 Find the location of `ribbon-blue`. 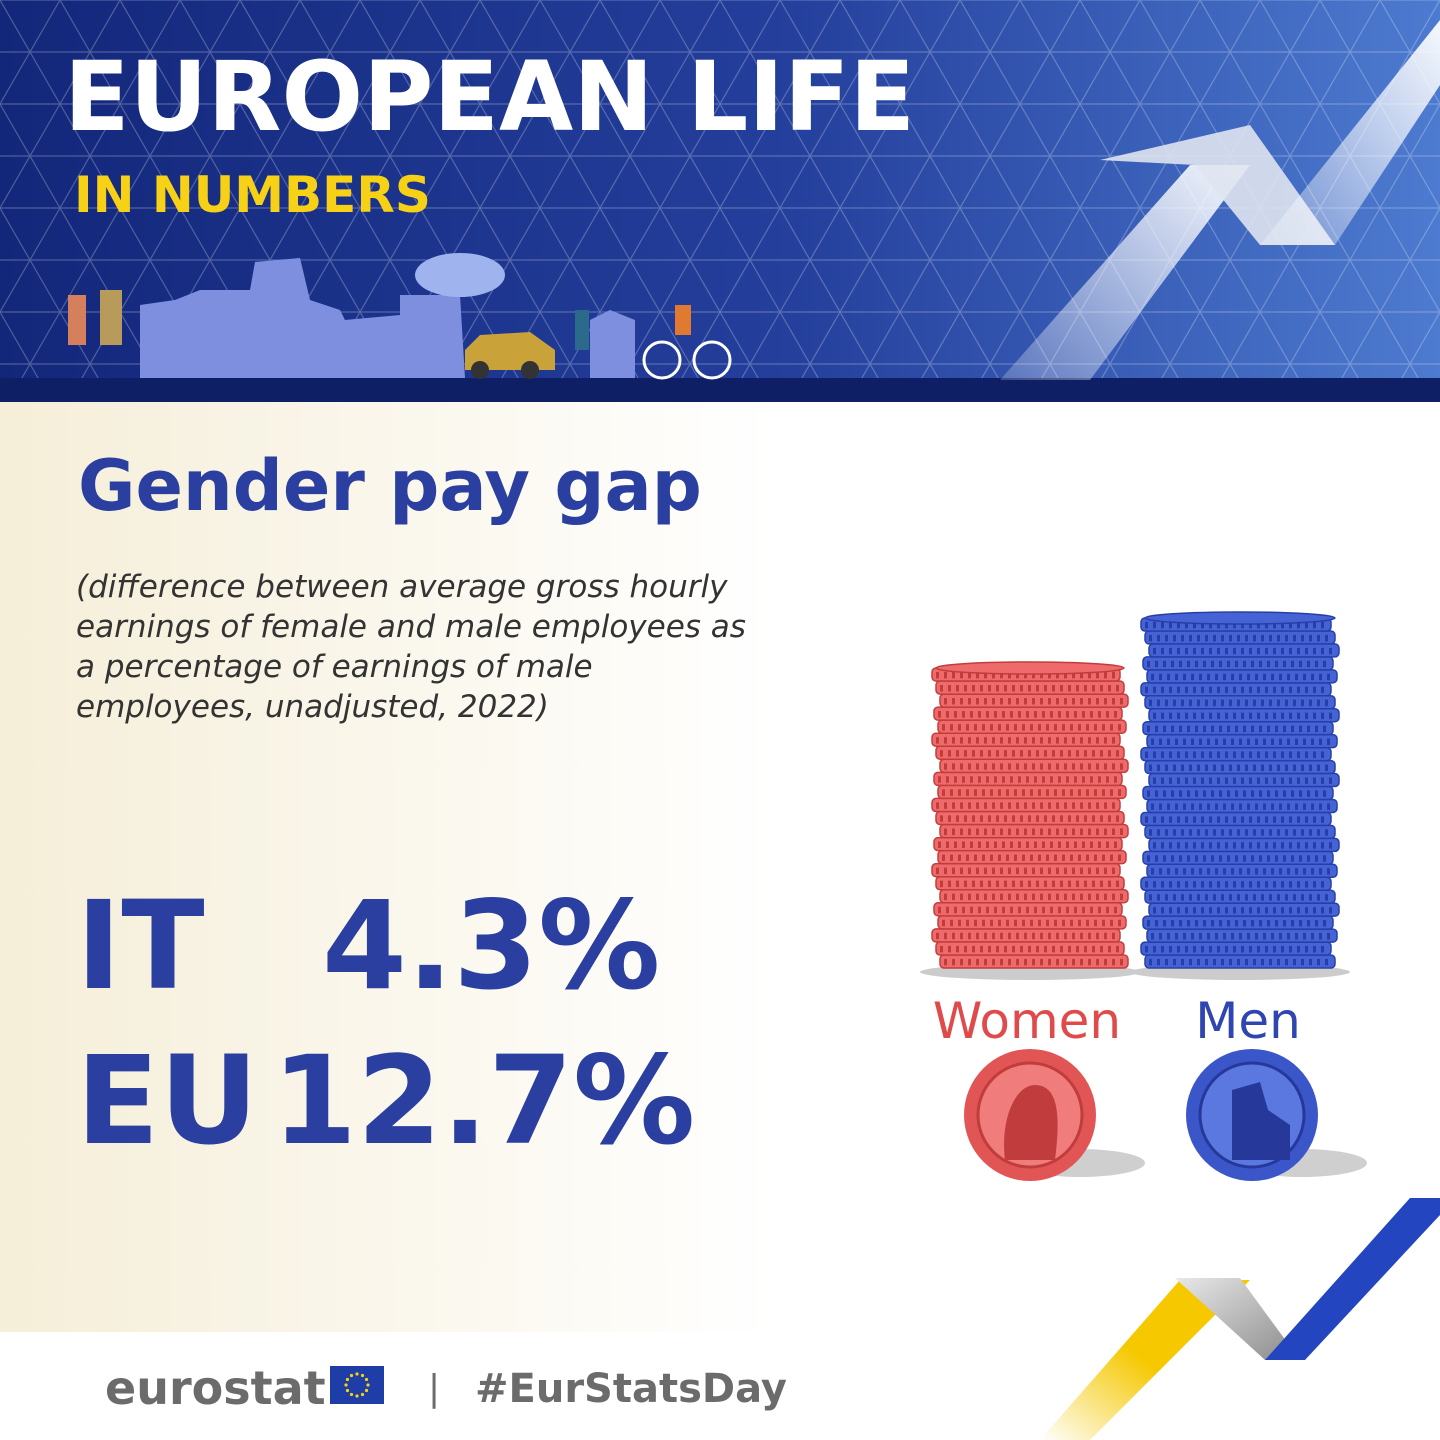

ribbon-blue is located at coordinates (1352, 1279).